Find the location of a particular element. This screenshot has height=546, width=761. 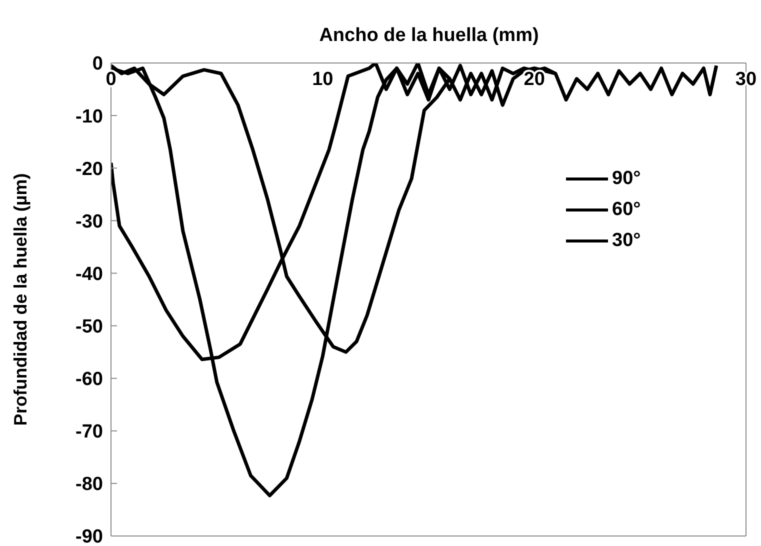

y-tick-label: -90 is located at coordinates (89, 536).